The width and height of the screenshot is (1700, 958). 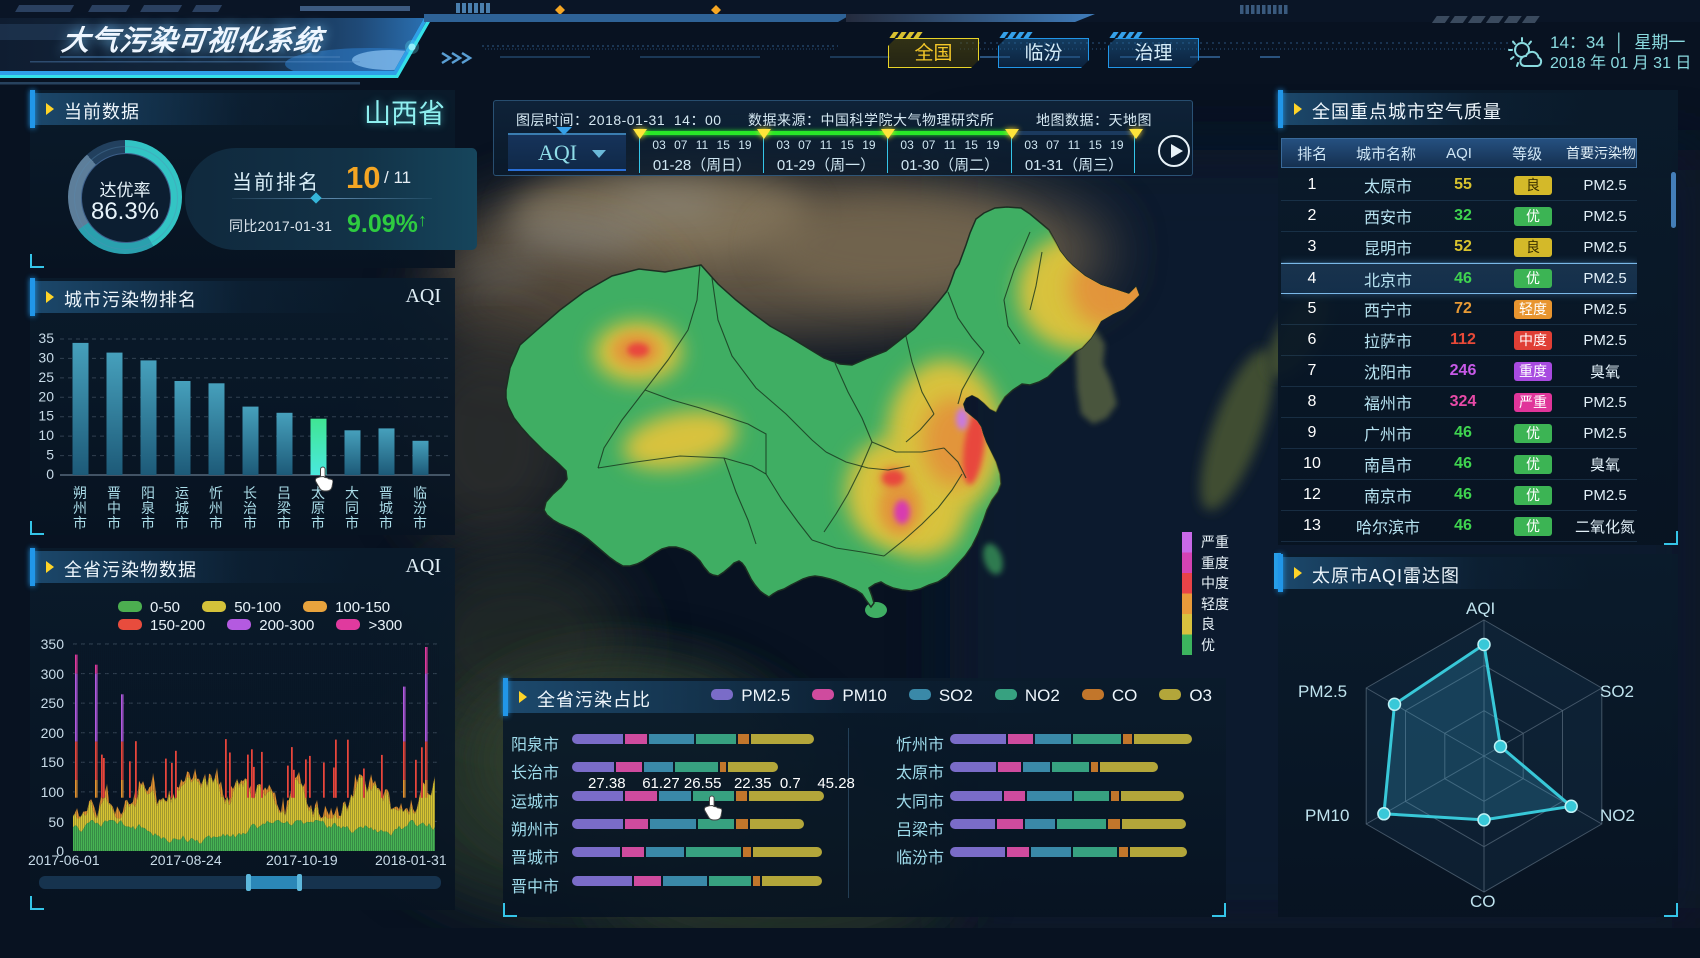 I want to click on svg-text: 15, so click(x=46, y=416).